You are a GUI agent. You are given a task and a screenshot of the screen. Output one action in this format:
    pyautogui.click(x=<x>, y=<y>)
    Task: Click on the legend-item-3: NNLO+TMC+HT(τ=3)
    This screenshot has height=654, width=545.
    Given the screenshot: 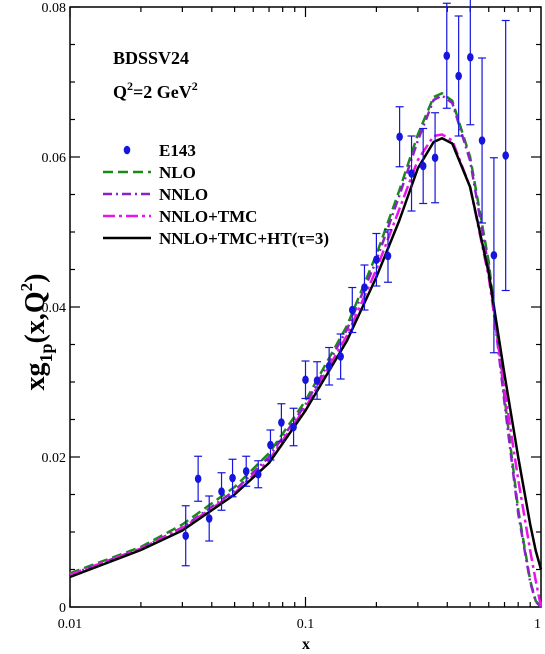 What is the action you would take?
    pyautogui.click(x=216, y=238)
    